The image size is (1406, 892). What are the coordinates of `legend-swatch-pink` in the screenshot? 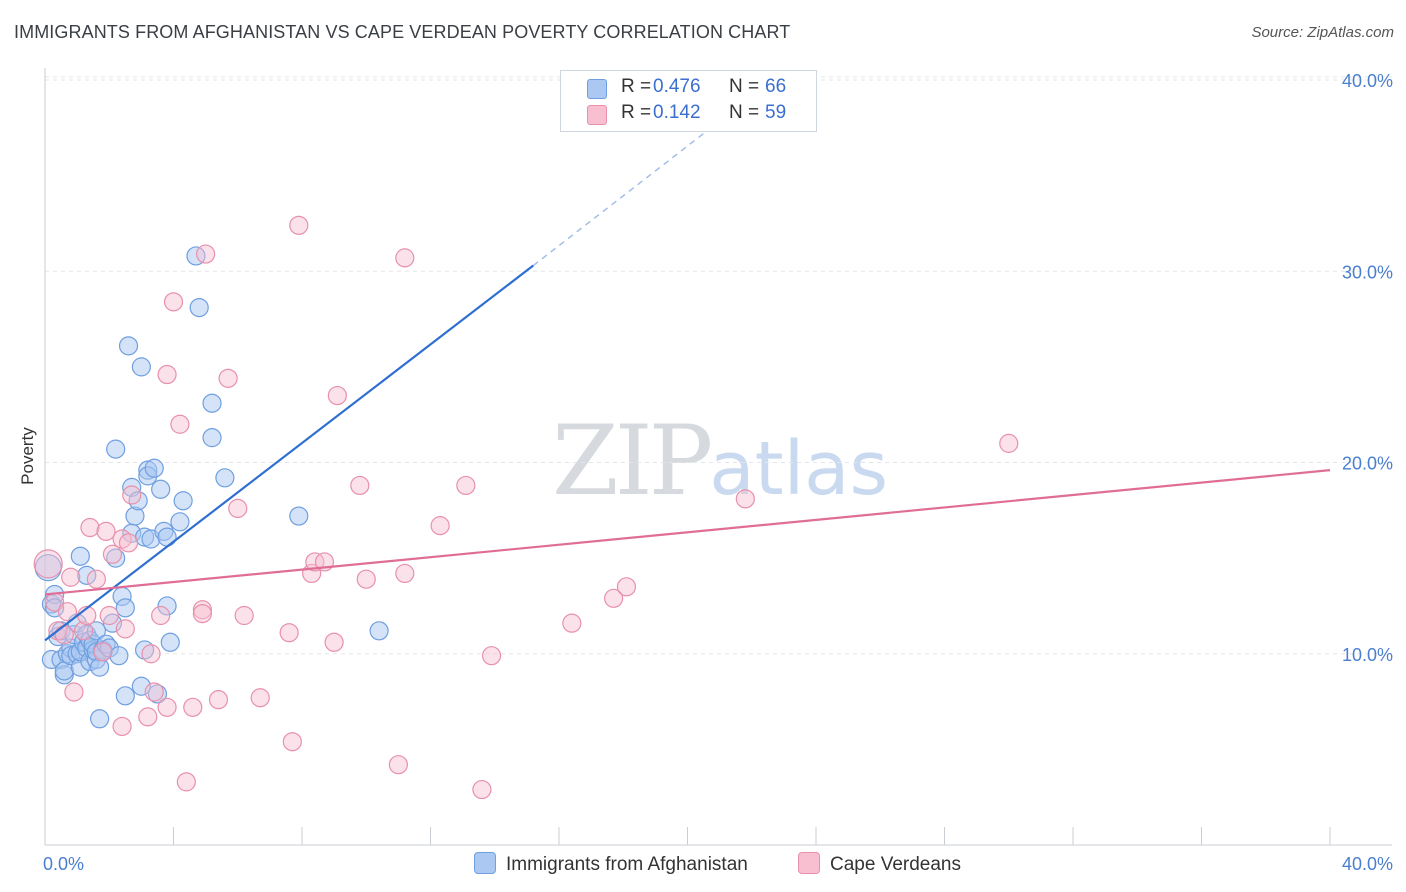 It's located at (597, 115).